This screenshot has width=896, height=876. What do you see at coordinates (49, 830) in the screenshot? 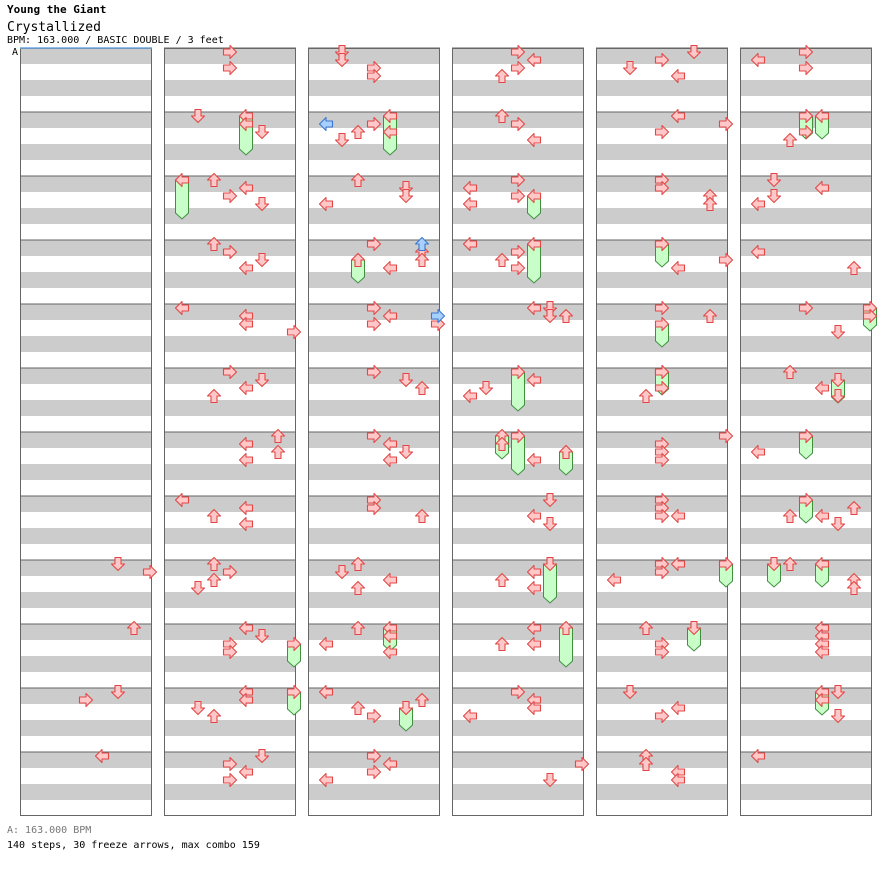
I see `bpm-summary: A: 163.000 BPM` at bounding box center [49, 830].